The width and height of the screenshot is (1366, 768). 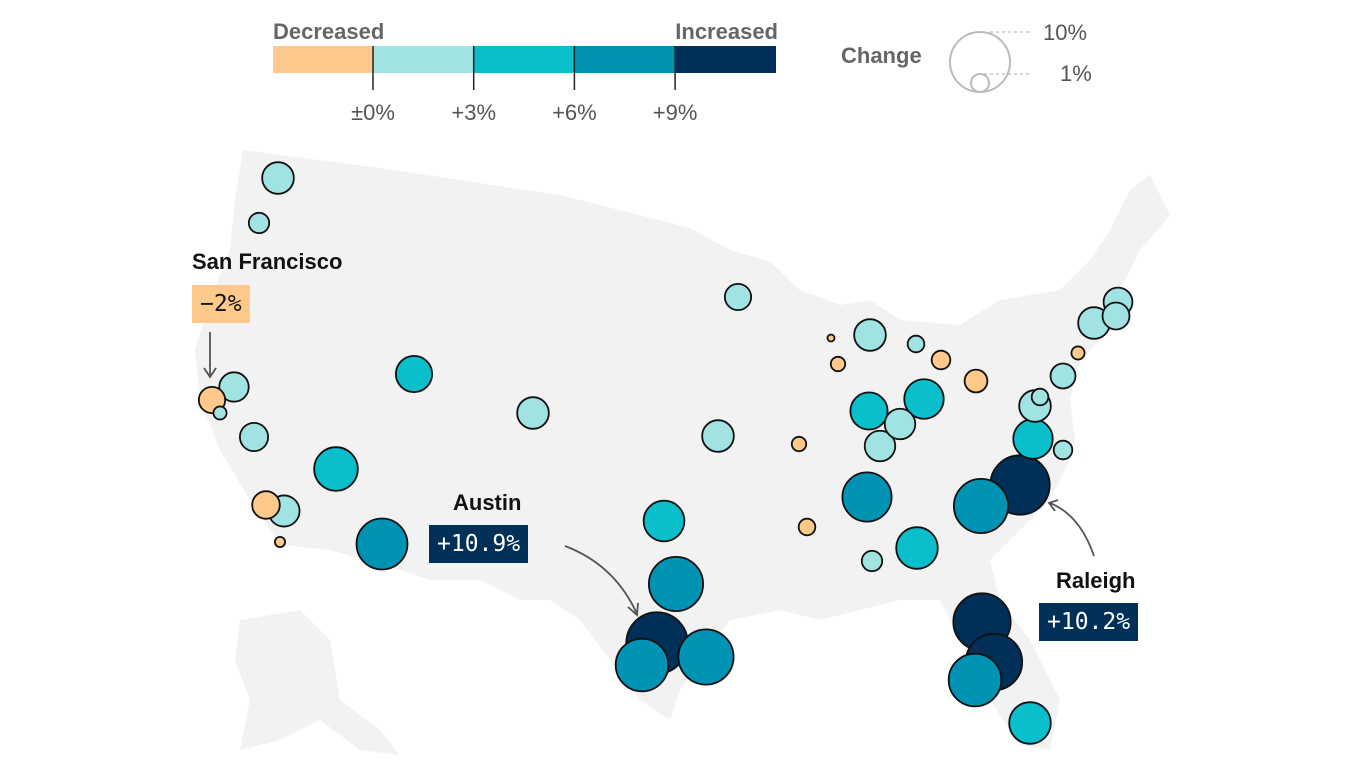 I want to click on legend-tick-label: +9%, so click(x=675, y=112).